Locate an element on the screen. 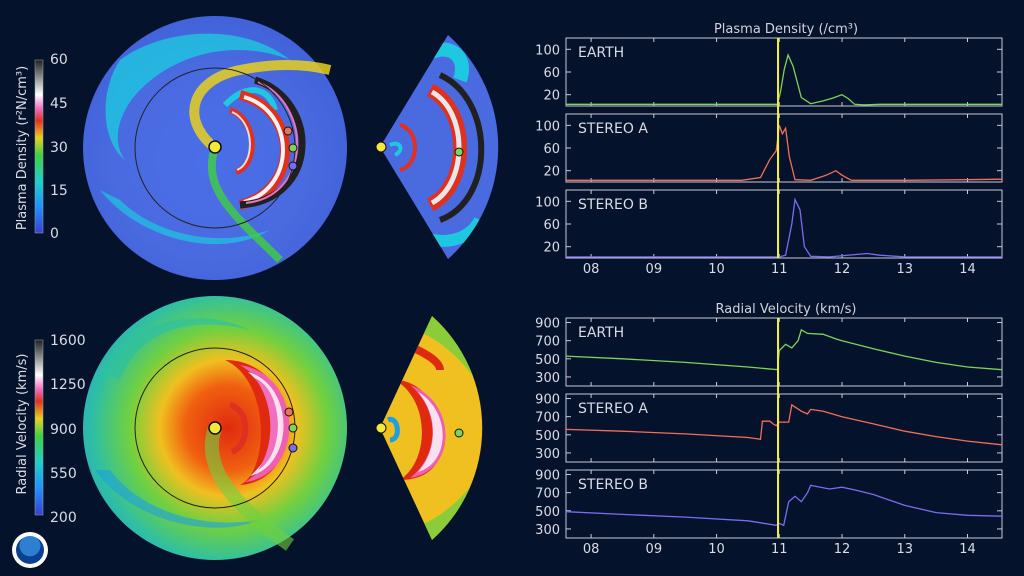  velocity-tick: 900 is located at coordinates (63, 430).